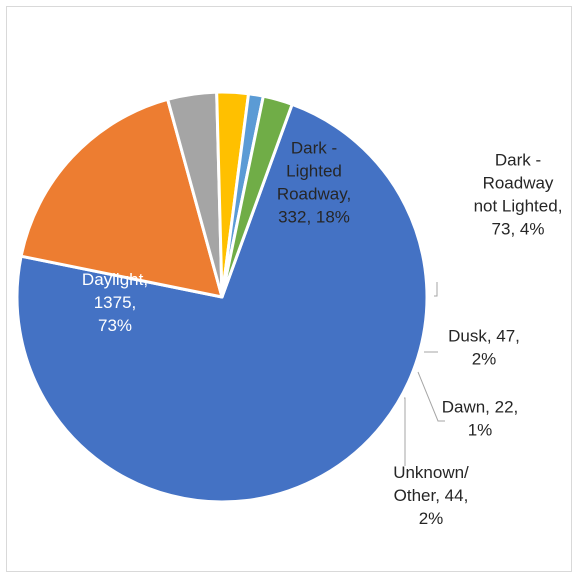  Describe the element at coordinates (257, 196) in the screenshot. I see `pie-slice-unknown-other` at that location.